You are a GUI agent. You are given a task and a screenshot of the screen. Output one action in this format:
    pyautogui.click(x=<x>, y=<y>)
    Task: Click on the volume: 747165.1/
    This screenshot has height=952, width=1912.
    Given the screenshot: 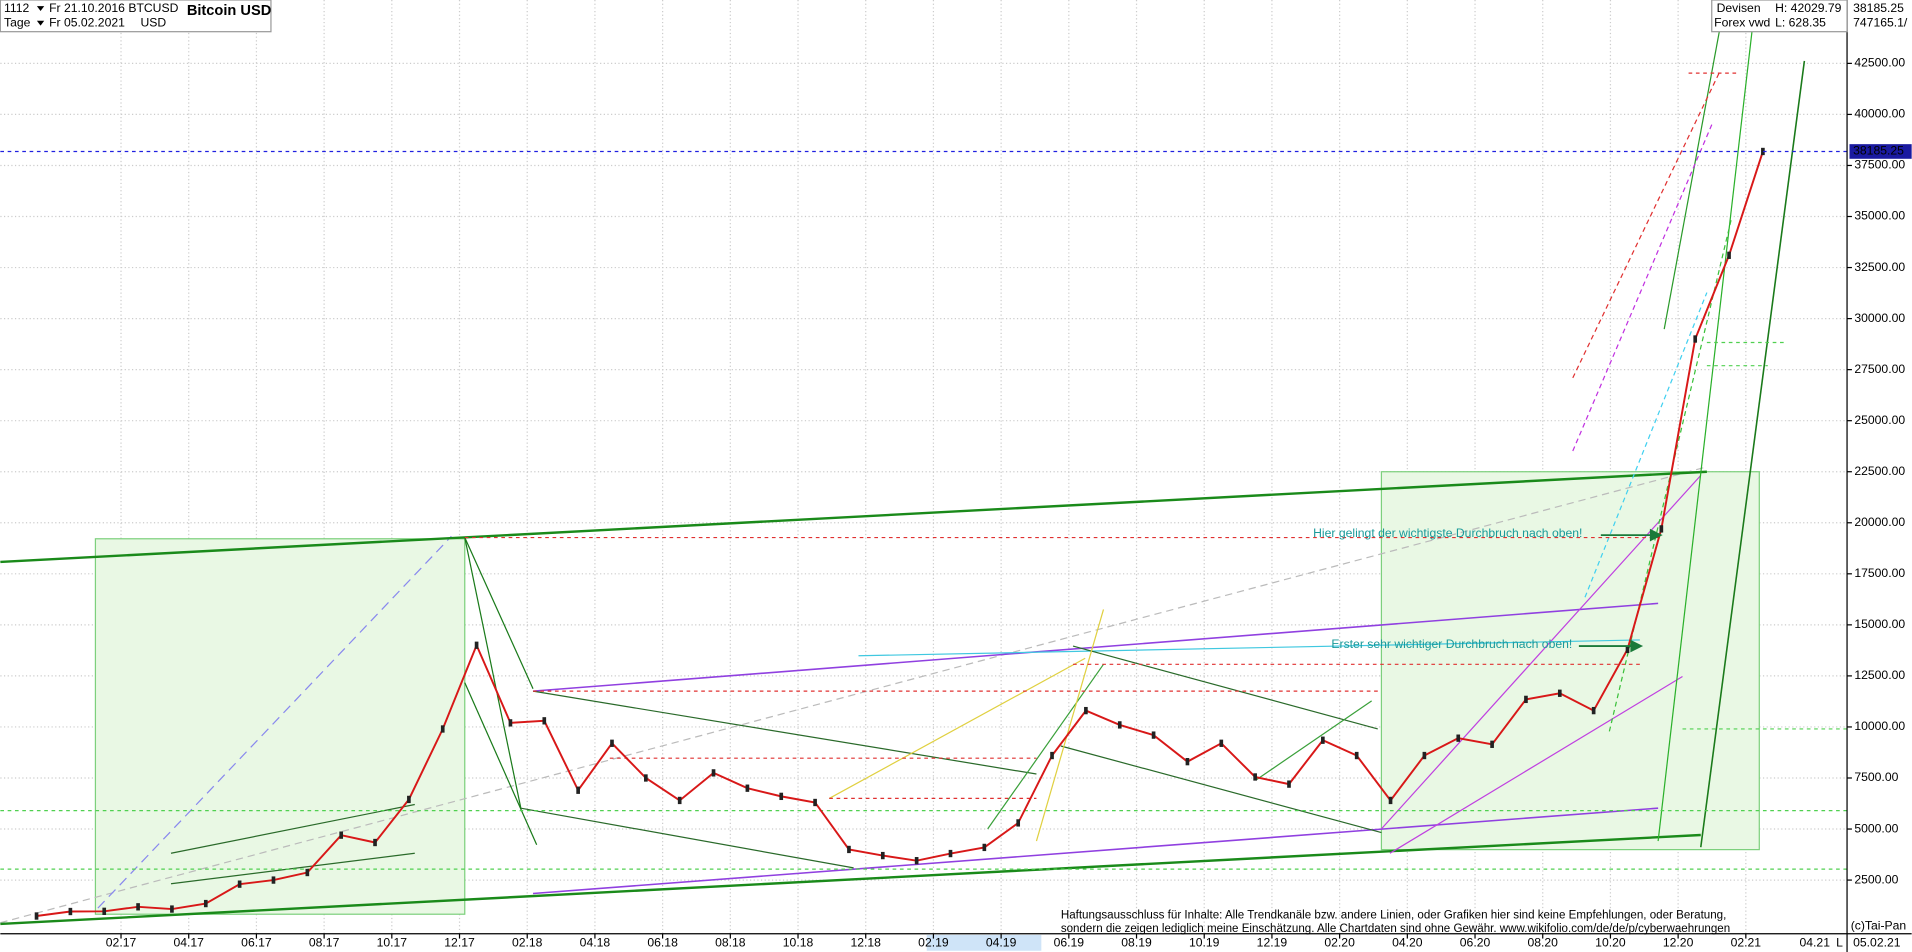 What is the action you would take?
    pyautogui.click(x=1880, y=22)
    